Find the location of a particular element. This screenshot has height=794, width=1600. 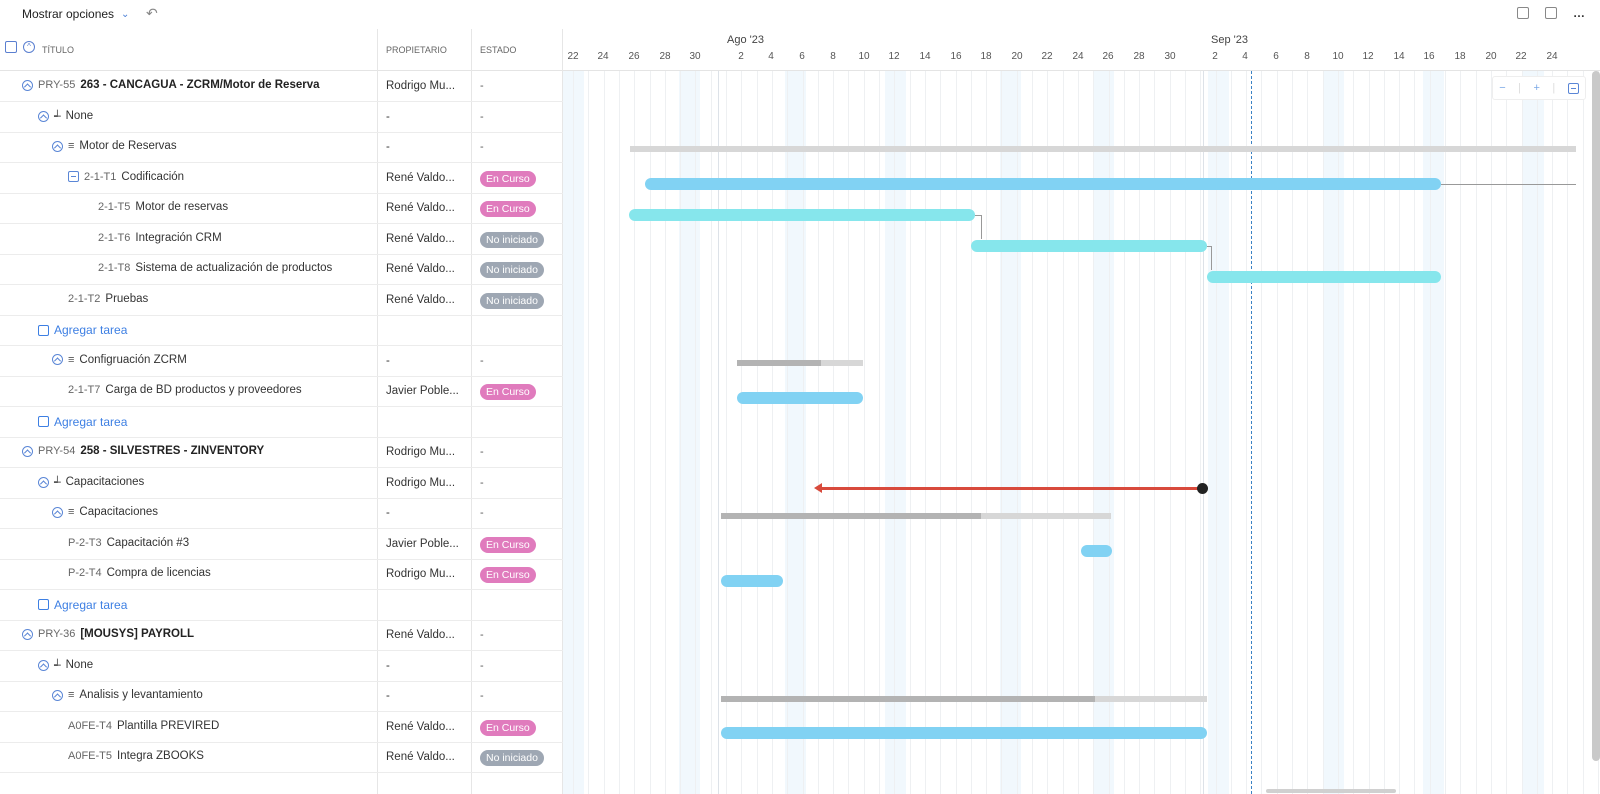

row-title: ┵ Capacitaciones is located at coordinates (91, 482).